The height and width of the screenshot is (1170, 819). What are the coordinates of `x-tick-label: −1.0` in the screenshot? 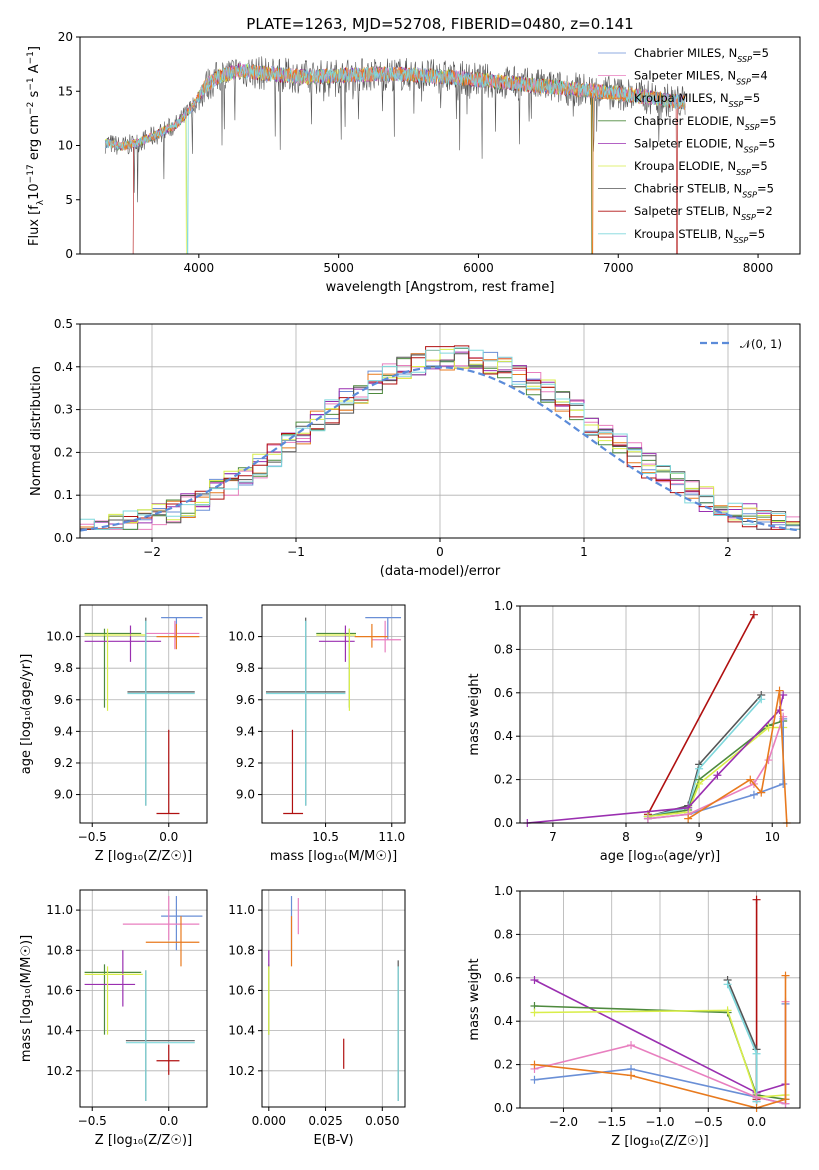 It's located at (659, 1122).